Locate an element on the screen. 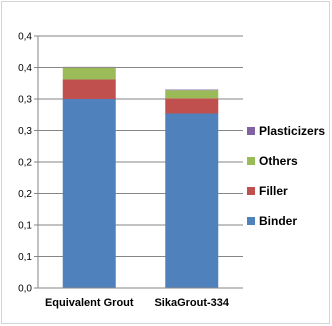 This screenshot has width=332, height=326. legend-label-binder: Binder is located at coordinates (278, 221).